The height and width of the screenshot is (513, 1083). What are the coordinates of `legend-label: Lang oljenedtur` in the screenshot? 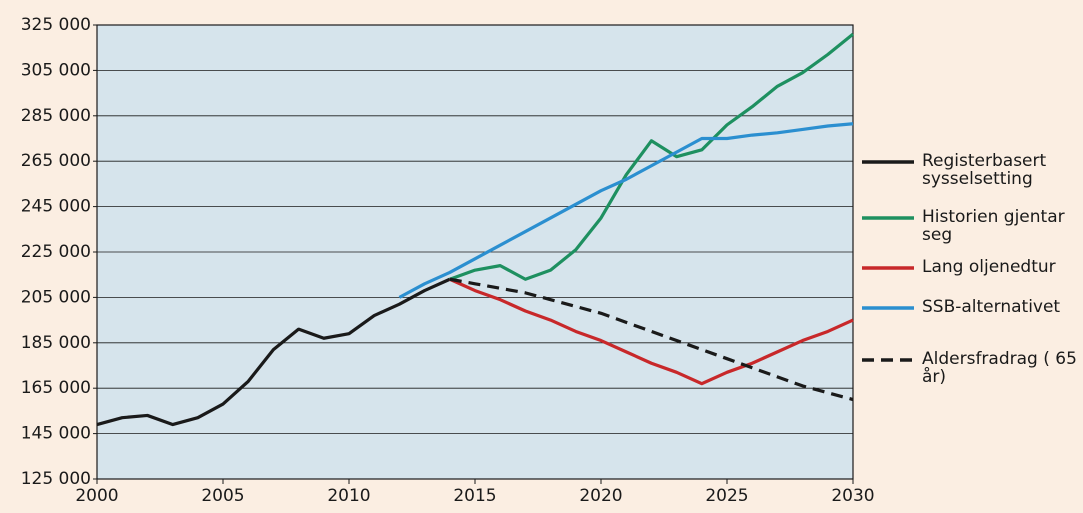 It's located at (989, 267).